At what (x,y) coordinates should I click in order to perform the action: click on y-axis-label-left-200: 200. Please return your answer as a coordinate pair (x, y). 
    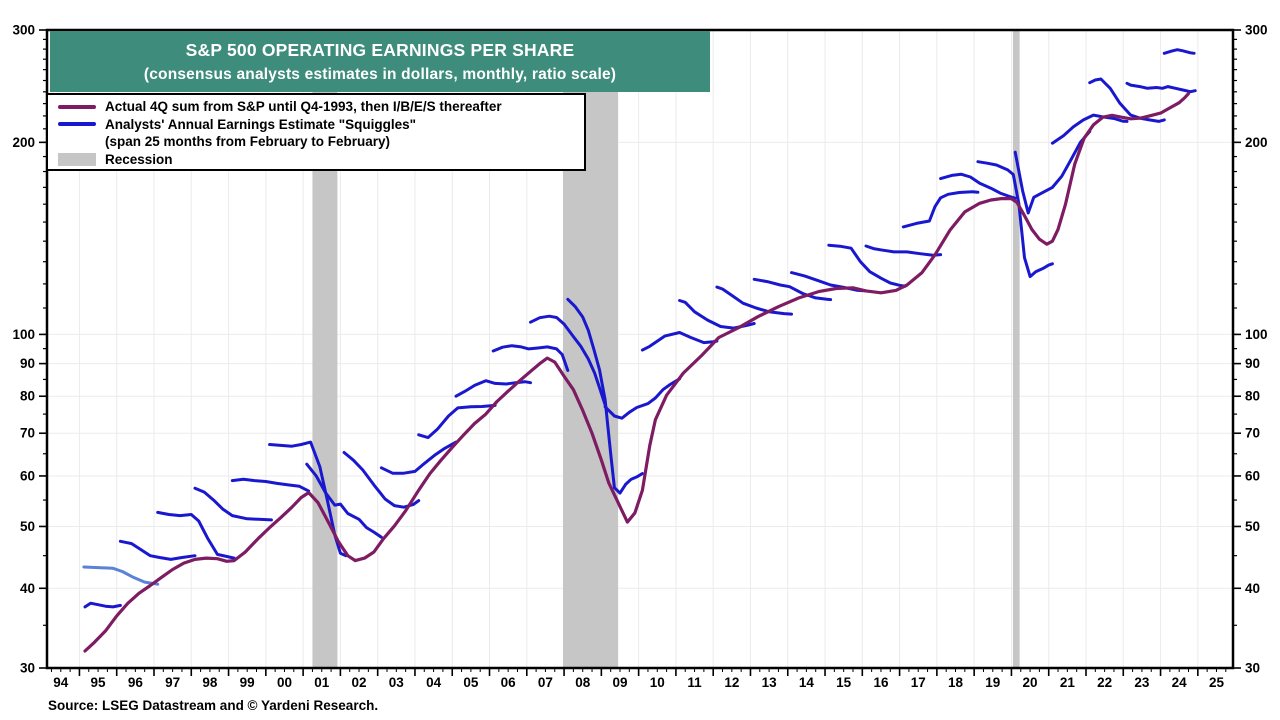
    Looking at the image, I should click on (23, 142).